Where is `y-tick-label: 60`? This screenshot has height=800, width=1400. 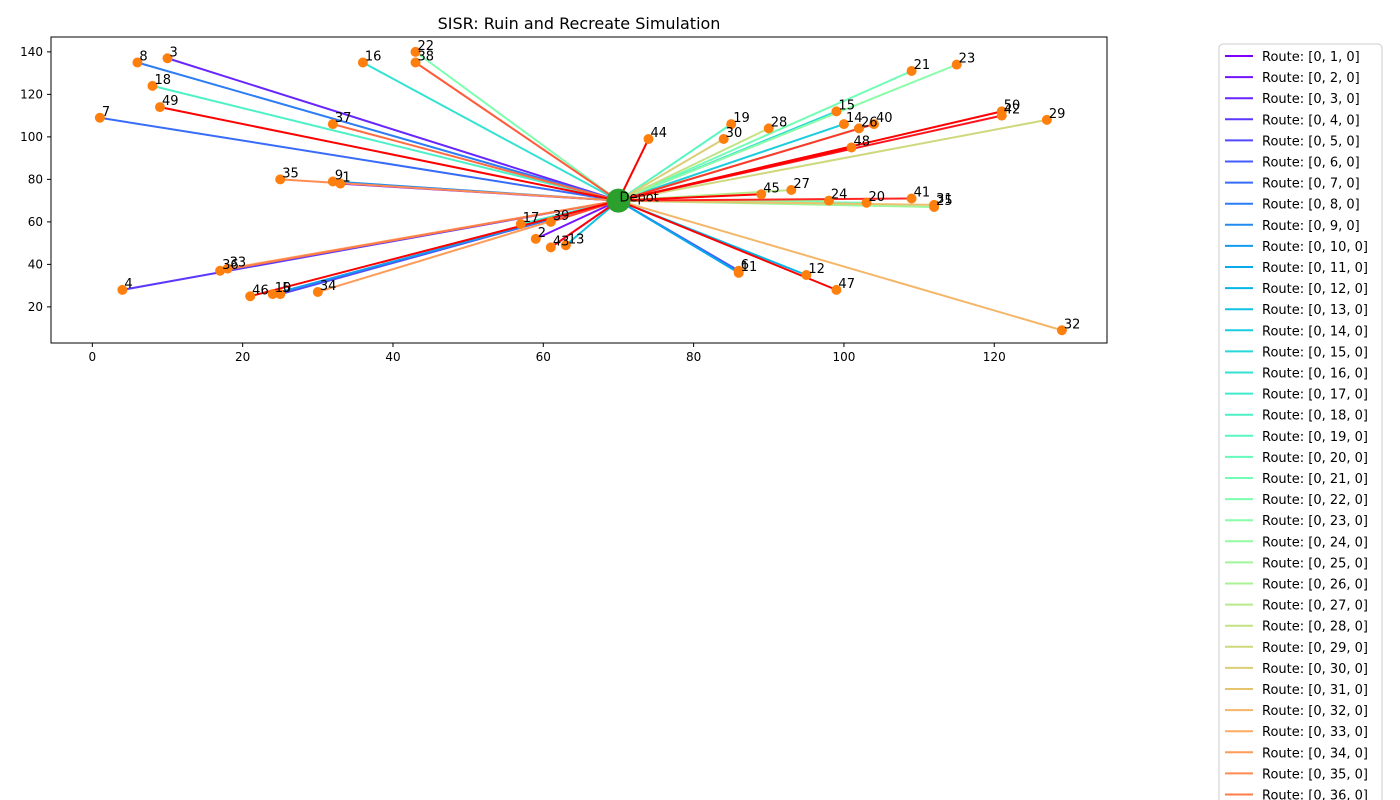 y-tick-label: 60 is located at coordinates (35, 222).